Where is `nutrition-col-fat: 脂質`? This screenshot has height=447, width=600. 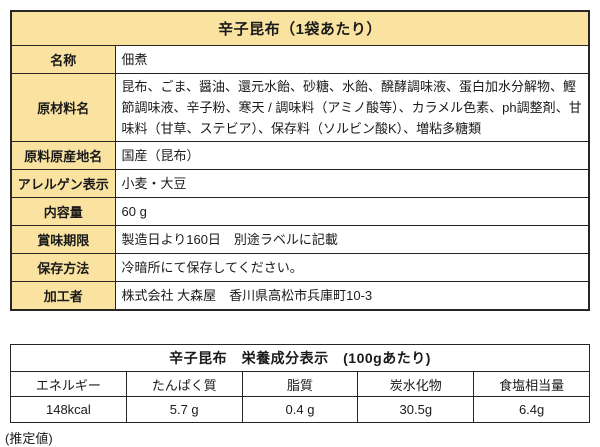
nutrition-col-fat: 脂質 is located at coordinates (300, 384).